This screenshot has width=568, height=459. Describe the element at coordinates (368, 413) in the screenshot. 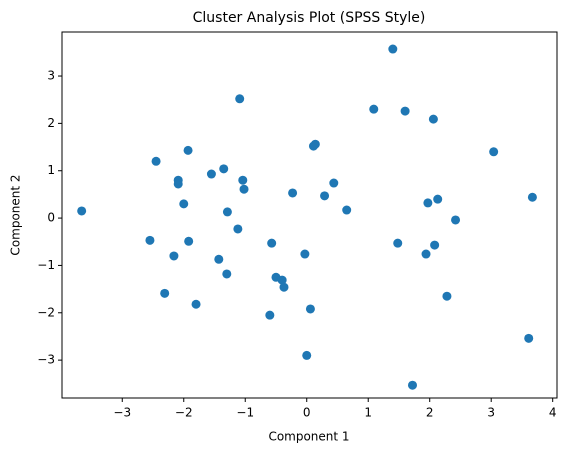

I see `x-tick-label: 1` at that location.